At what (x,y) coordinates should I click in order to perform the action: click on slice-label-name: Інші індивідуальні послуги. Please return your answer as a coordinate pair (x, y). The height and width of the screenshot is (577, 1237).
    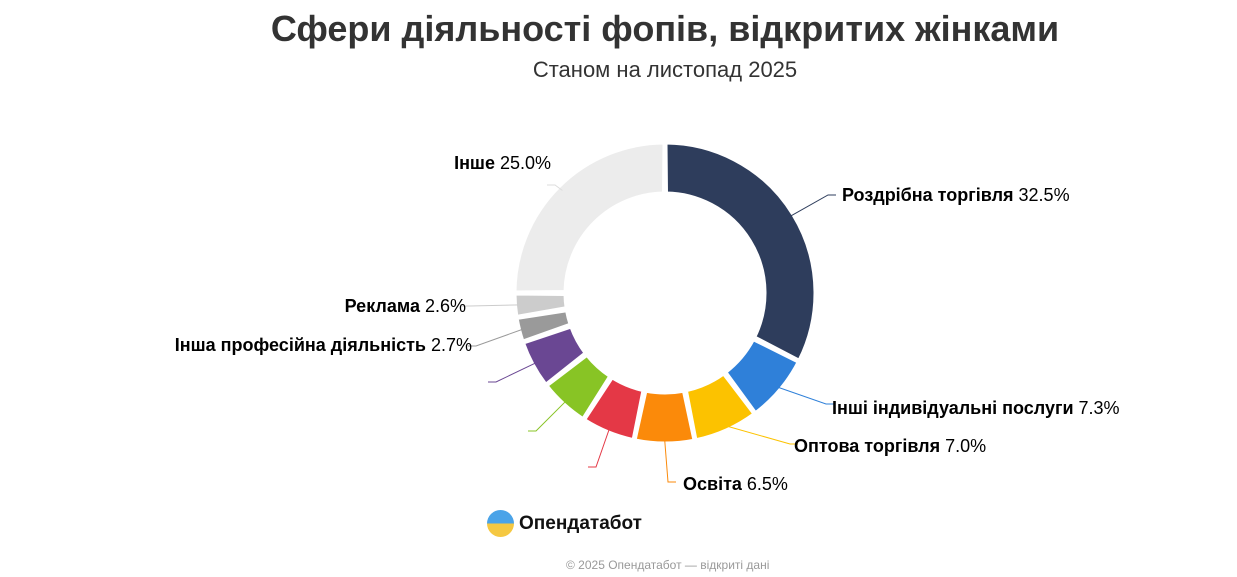
    Looking at the image, I should click on (953, 408).